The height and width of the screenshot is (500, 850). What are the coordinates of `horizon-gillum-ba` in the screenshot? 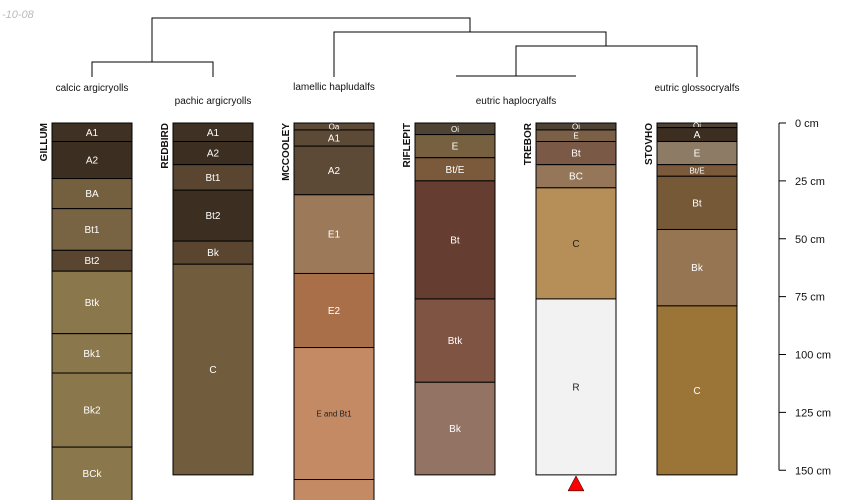 It's located at (92, 194).